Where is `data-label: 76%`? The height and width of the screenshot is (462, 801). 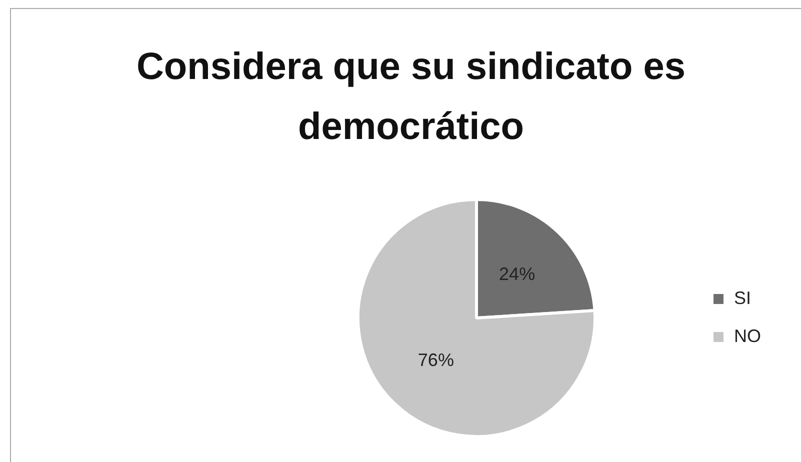 data-label: 76% is located at coordinates (436, 360).